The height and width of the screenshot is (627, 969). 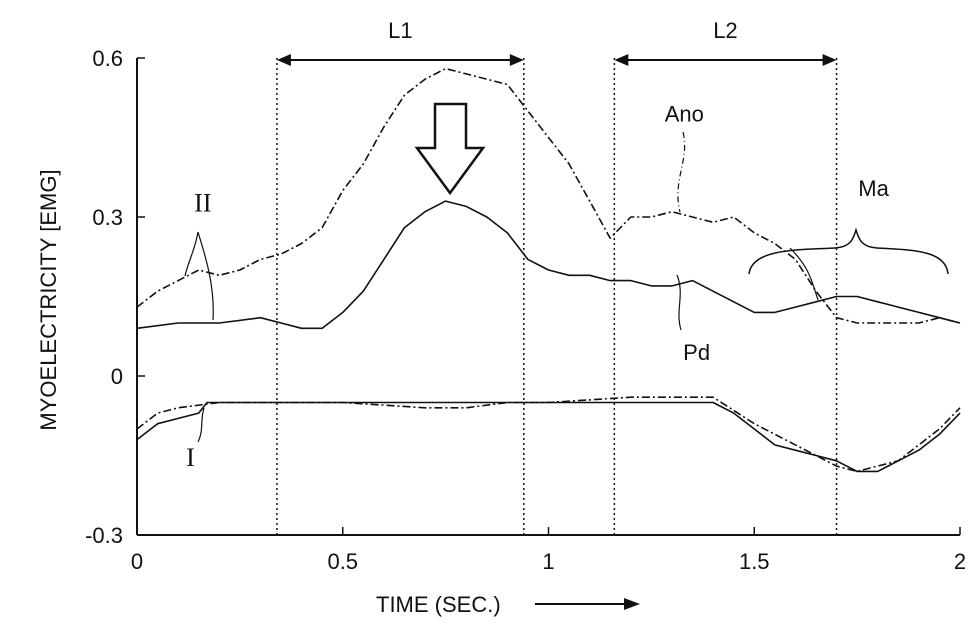 I want to click on y-tick-label: 0.6, so click(x=107, y=58).